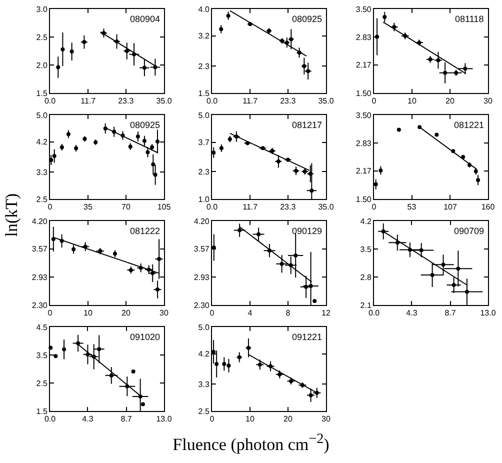 The width and height of the screenshot is (502, 463). I want to click on x-tick-label: 23.3, so click(126, 101).